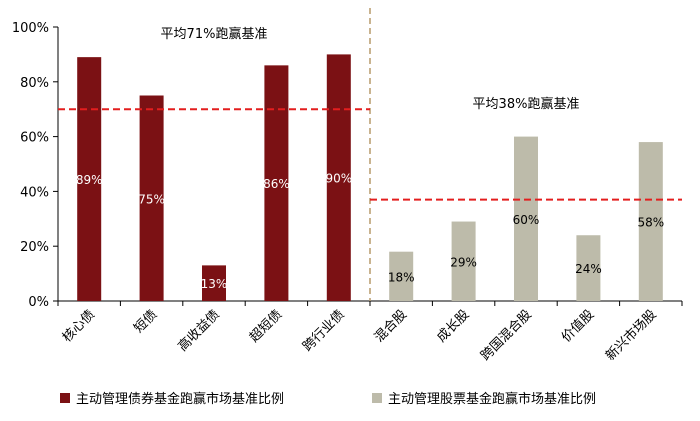  Describe the element at coordinates (630, 335) in the screenshot. I see `category-label: 新兴市场股` at that location.